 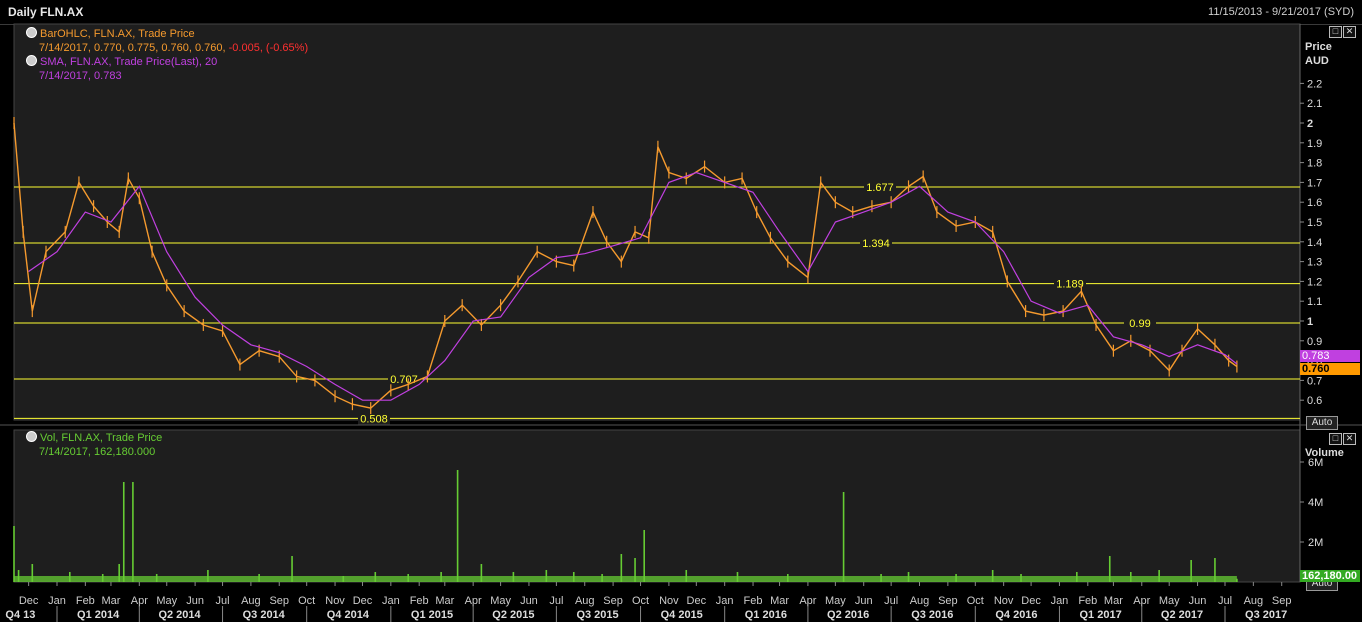 I want to click on price-axis-title: Price, so click(x=1318, y=47).